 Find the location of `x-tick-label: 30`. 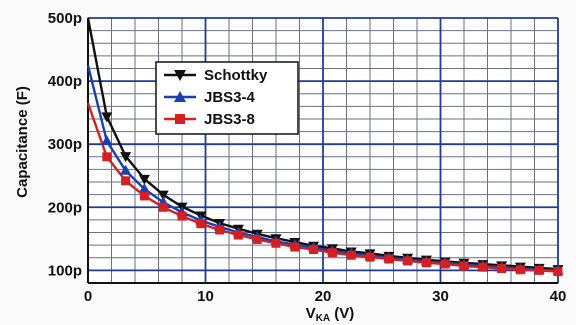

x-tick-label: 30 is located at coordinates (440, 296).